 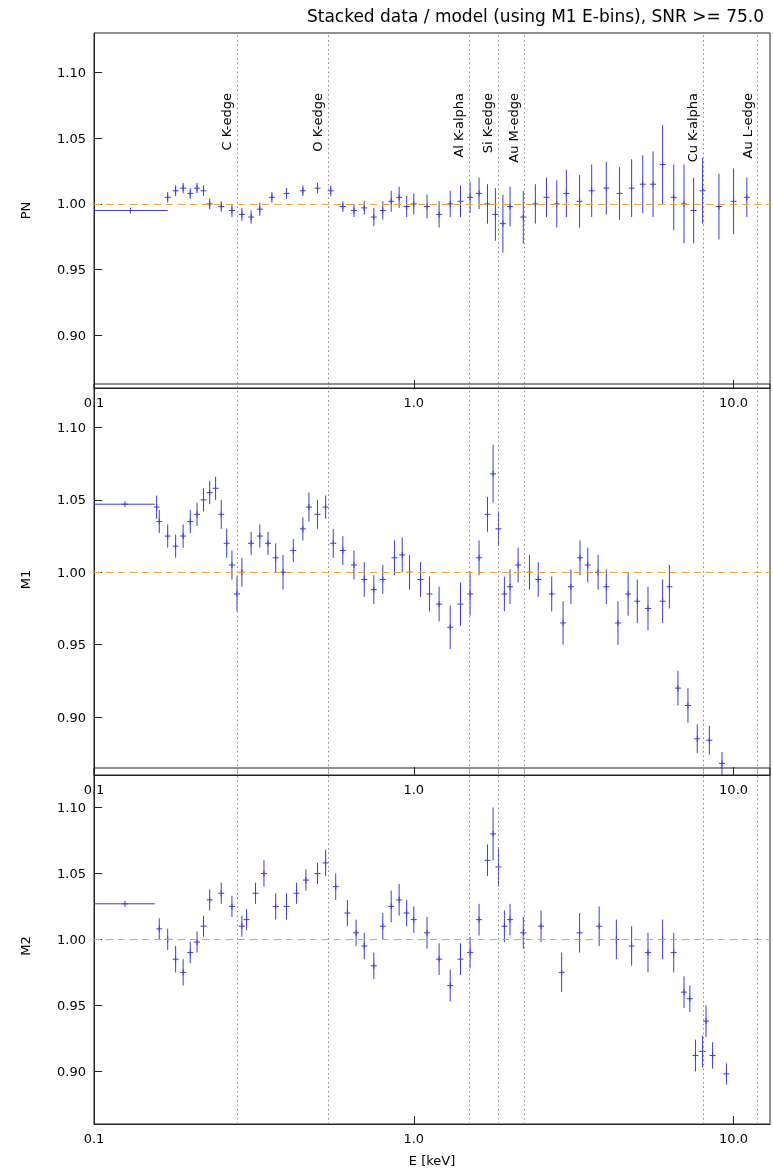 I want to click on ref-line-label: C K-edge, so click(x=226, y=122).